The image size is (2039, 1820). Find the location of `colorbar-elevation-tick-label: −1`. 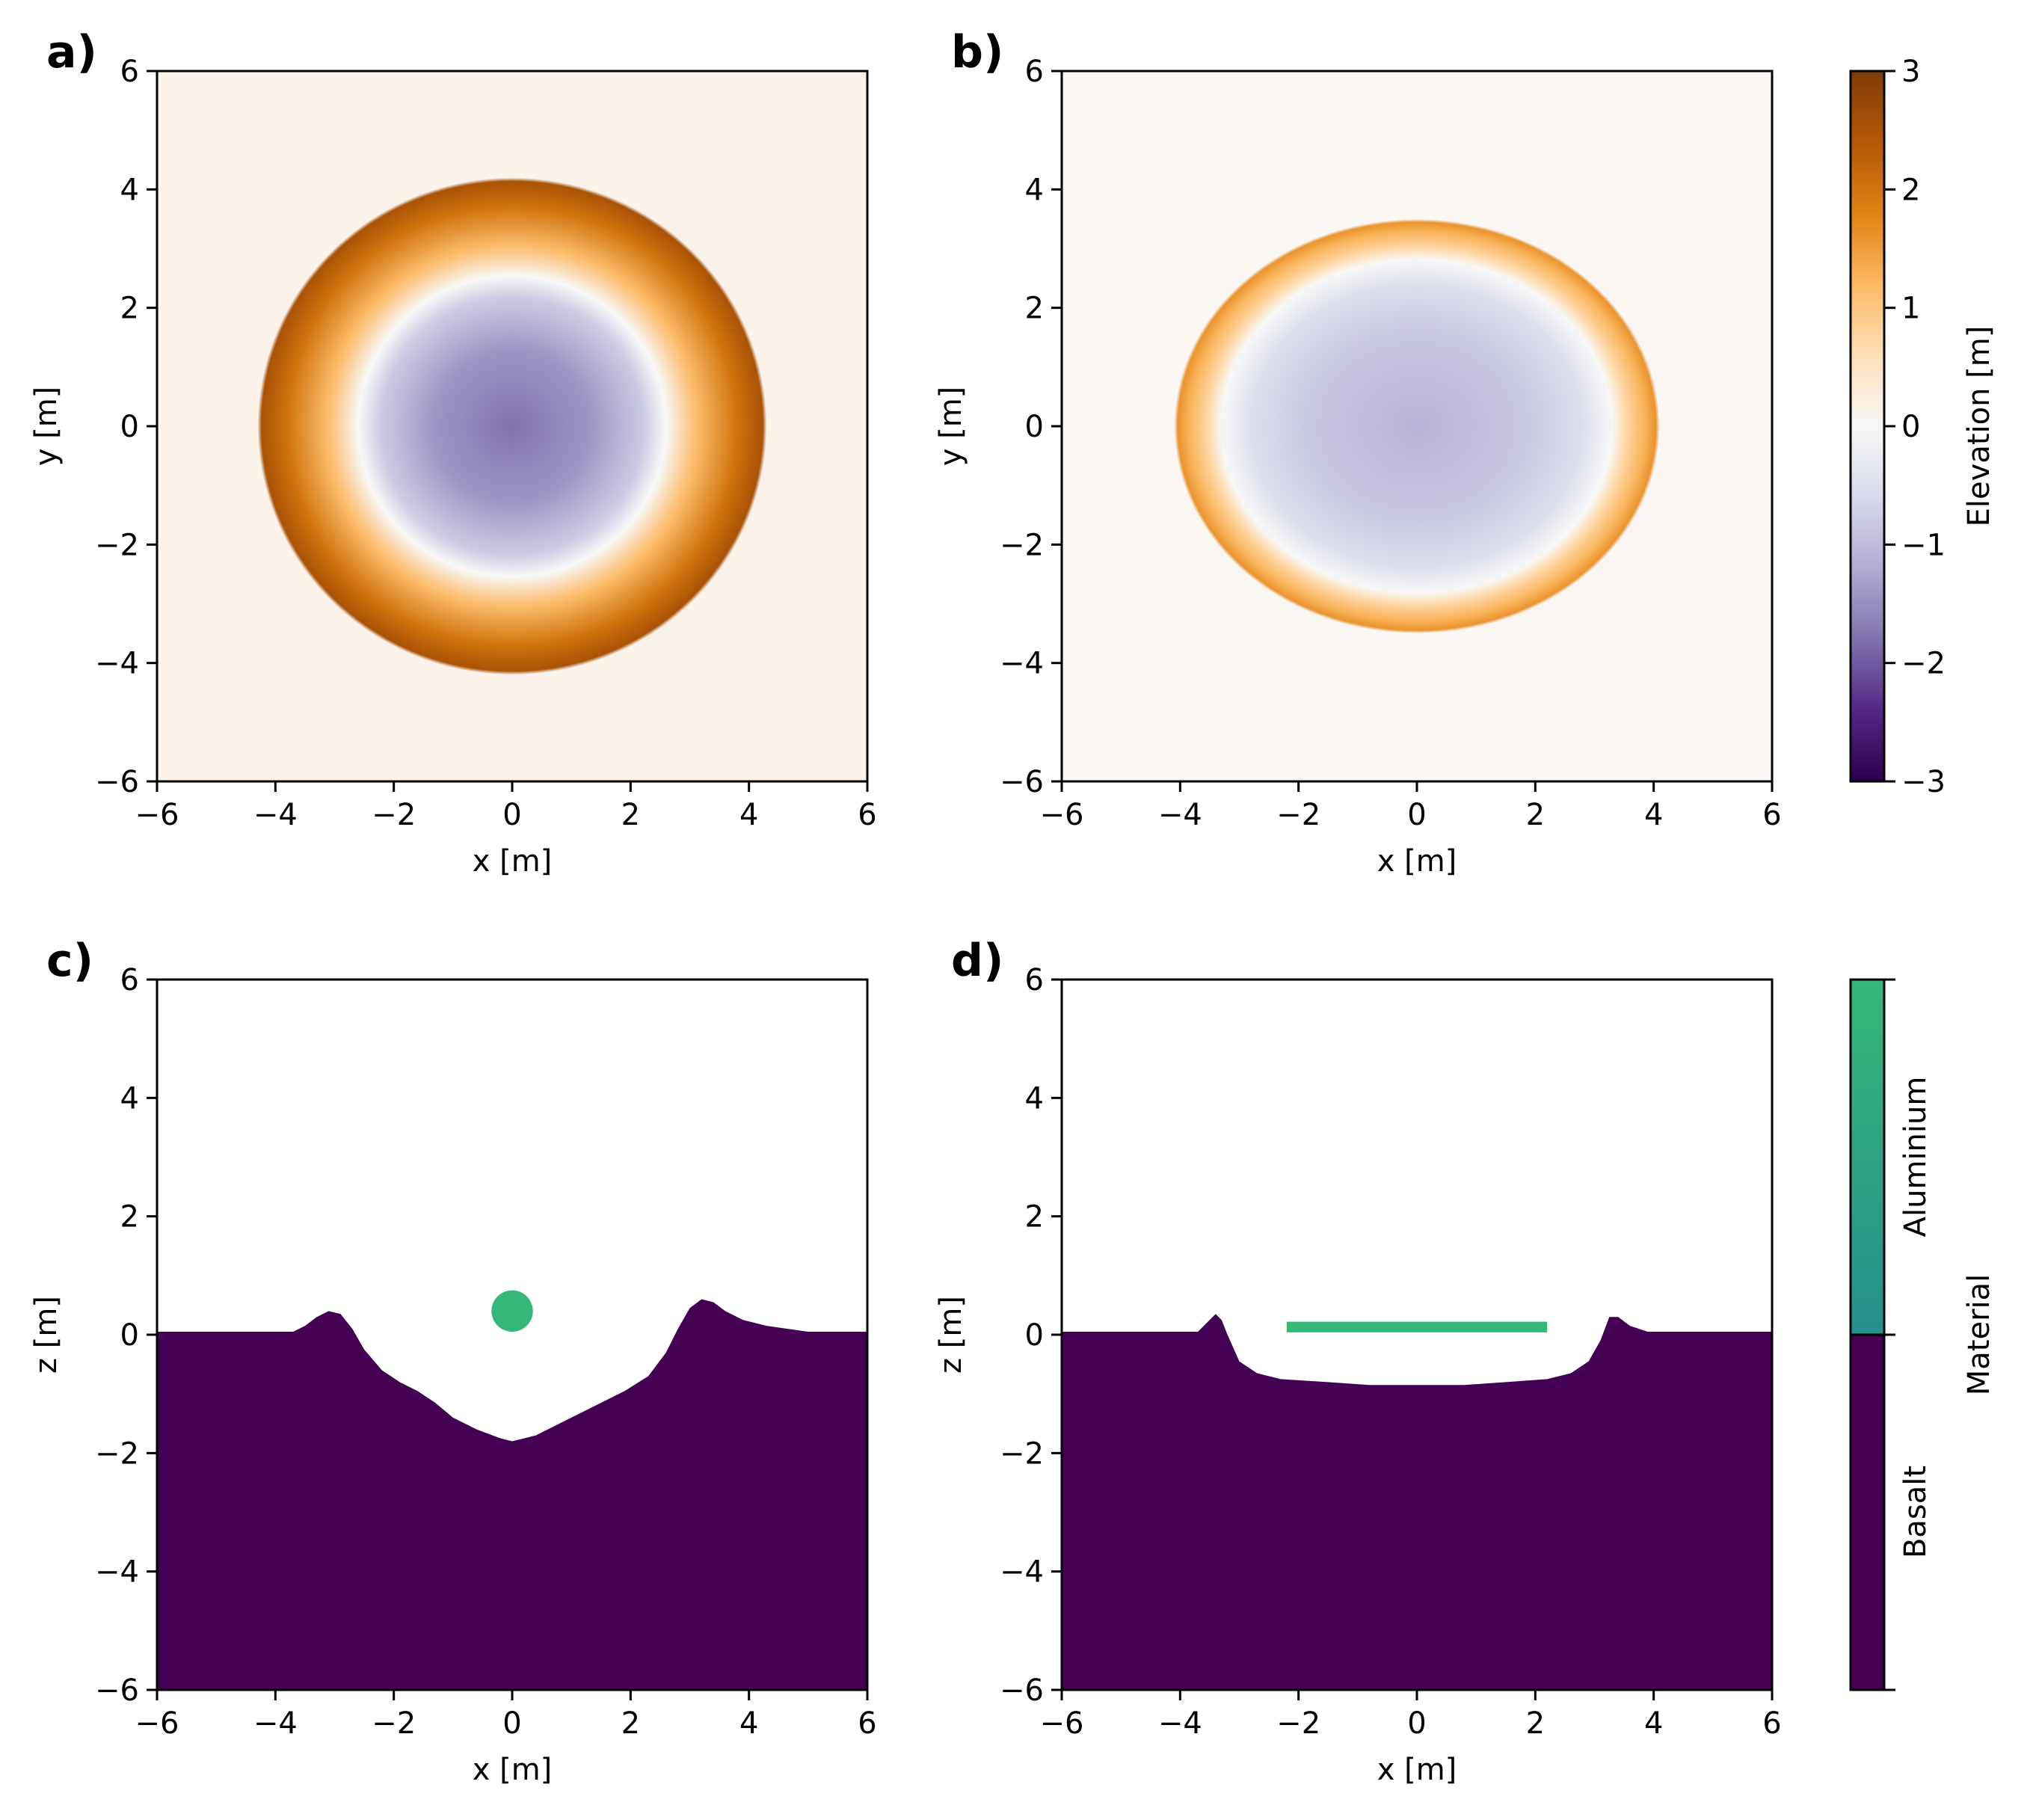

colorbar-elevation-tick-label: −1 is located at coordinates (1923, 545).